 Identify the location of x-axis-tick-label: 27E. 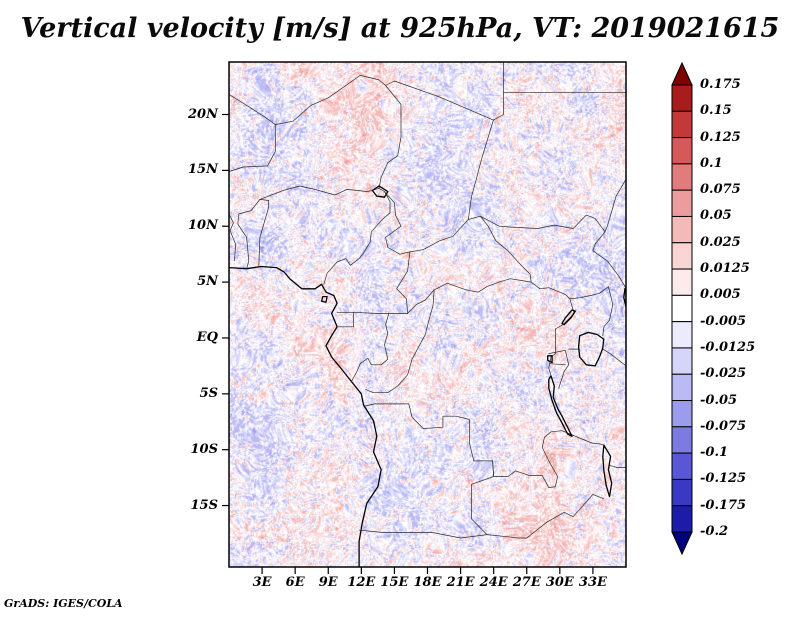
(526, 582).